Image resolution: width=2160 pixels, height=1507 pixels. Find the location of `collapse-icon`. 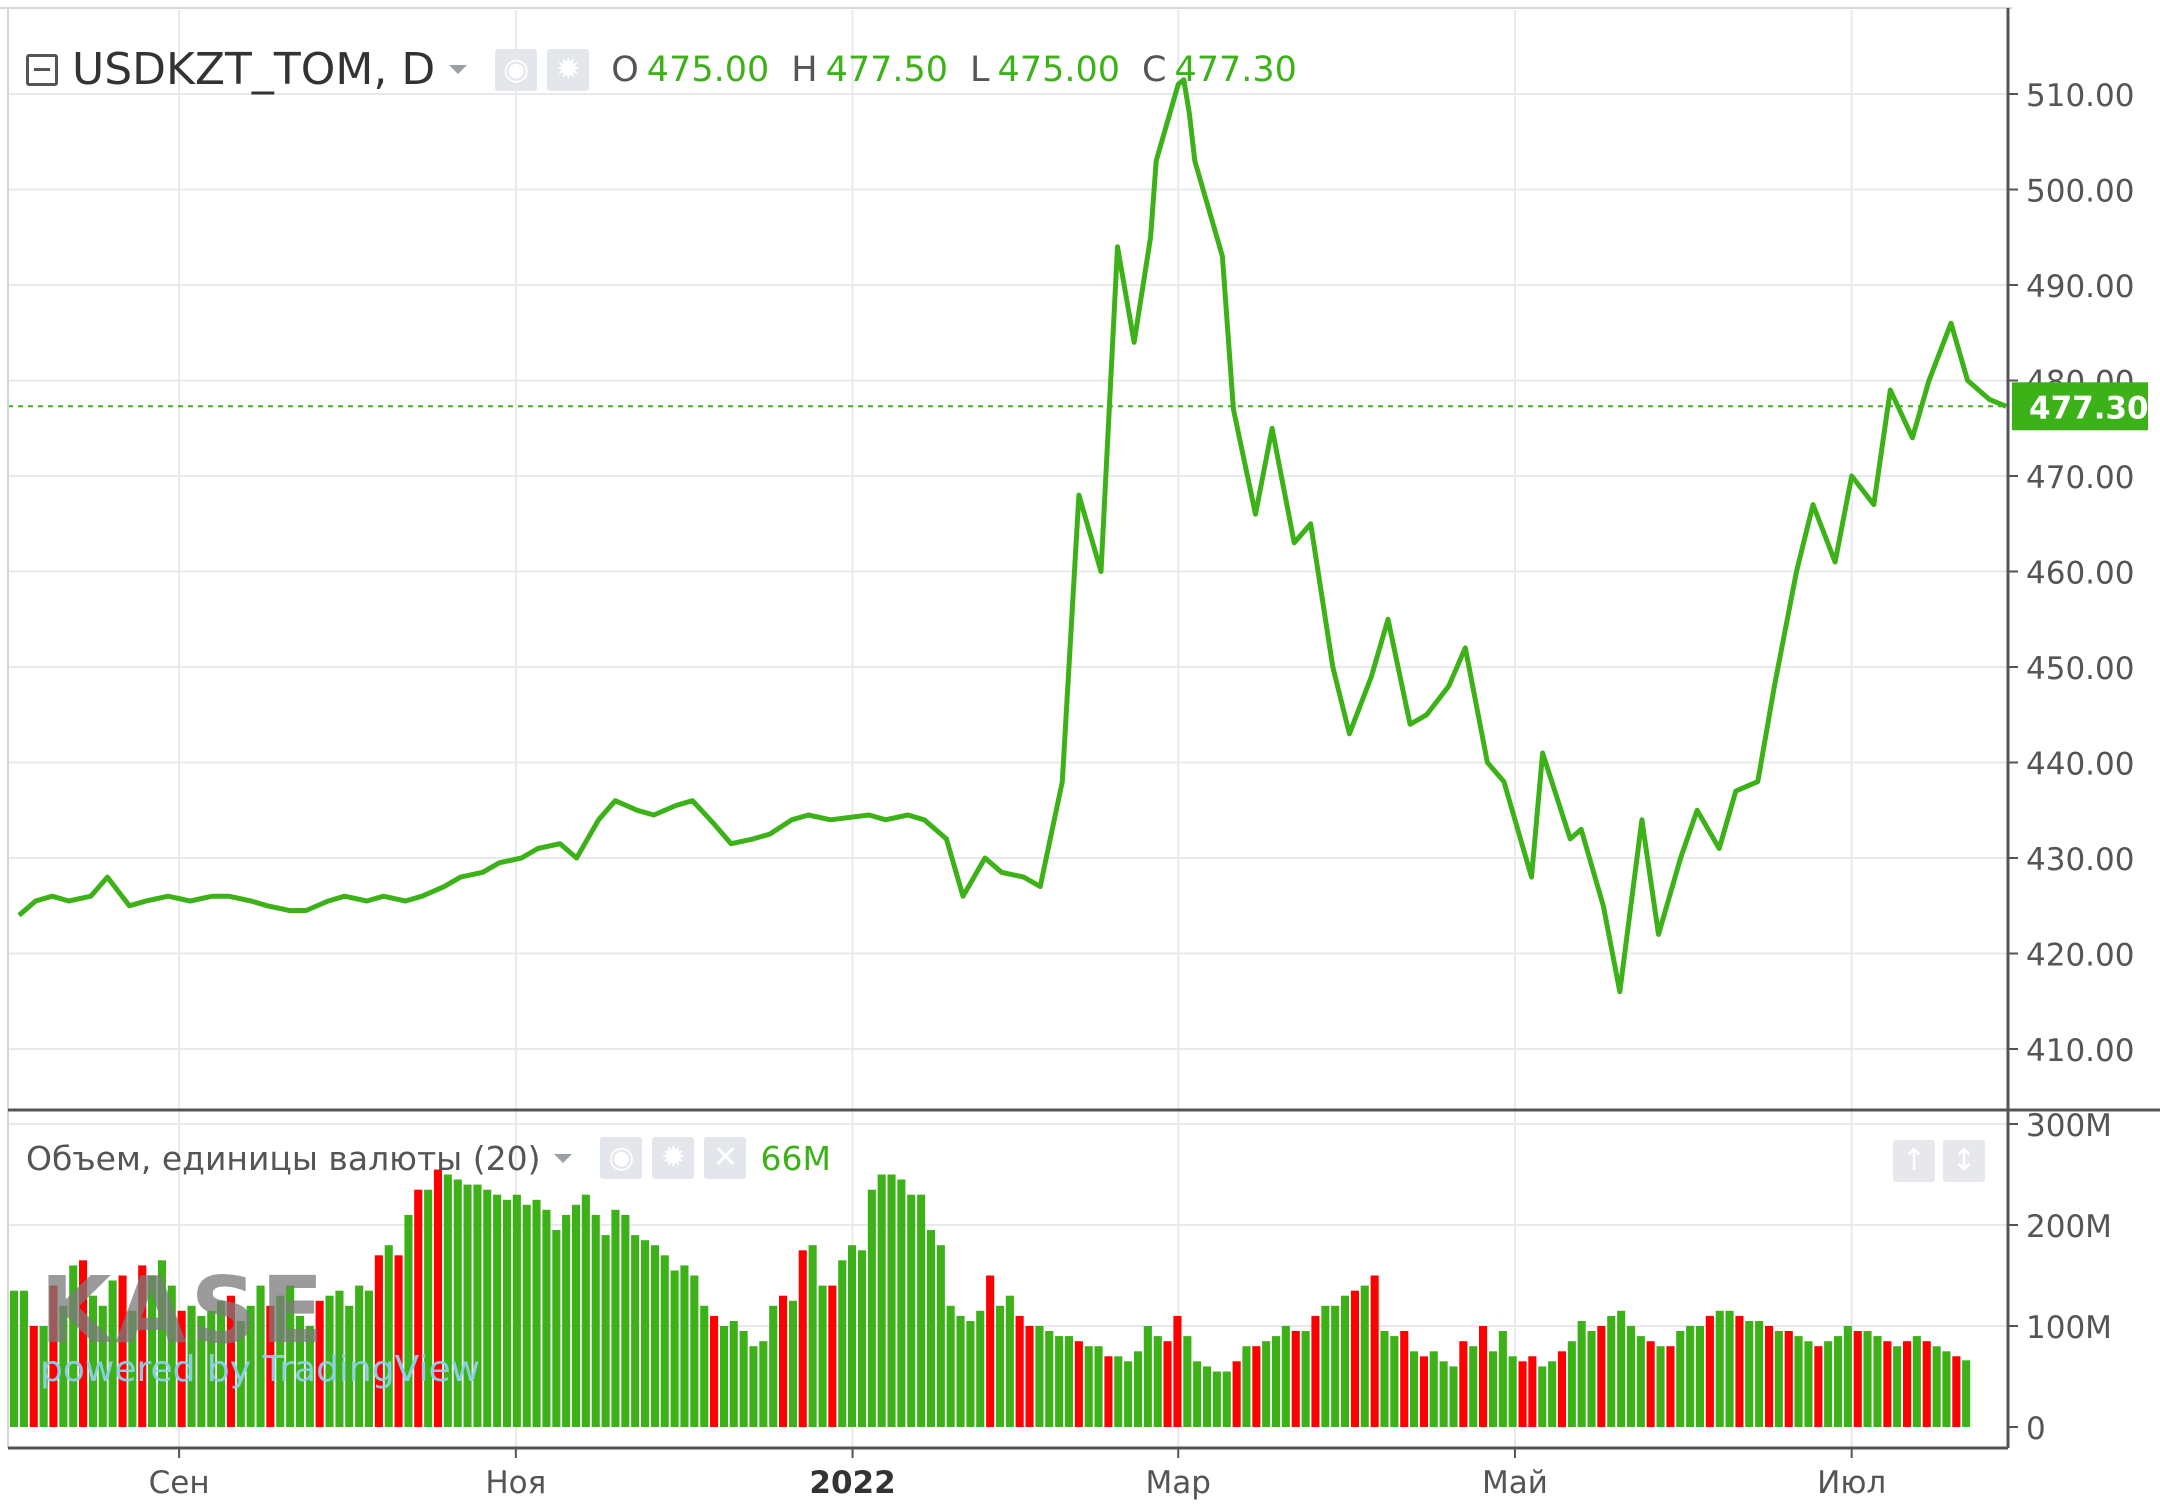

collapse-icon is located at coordinates (42, 69).